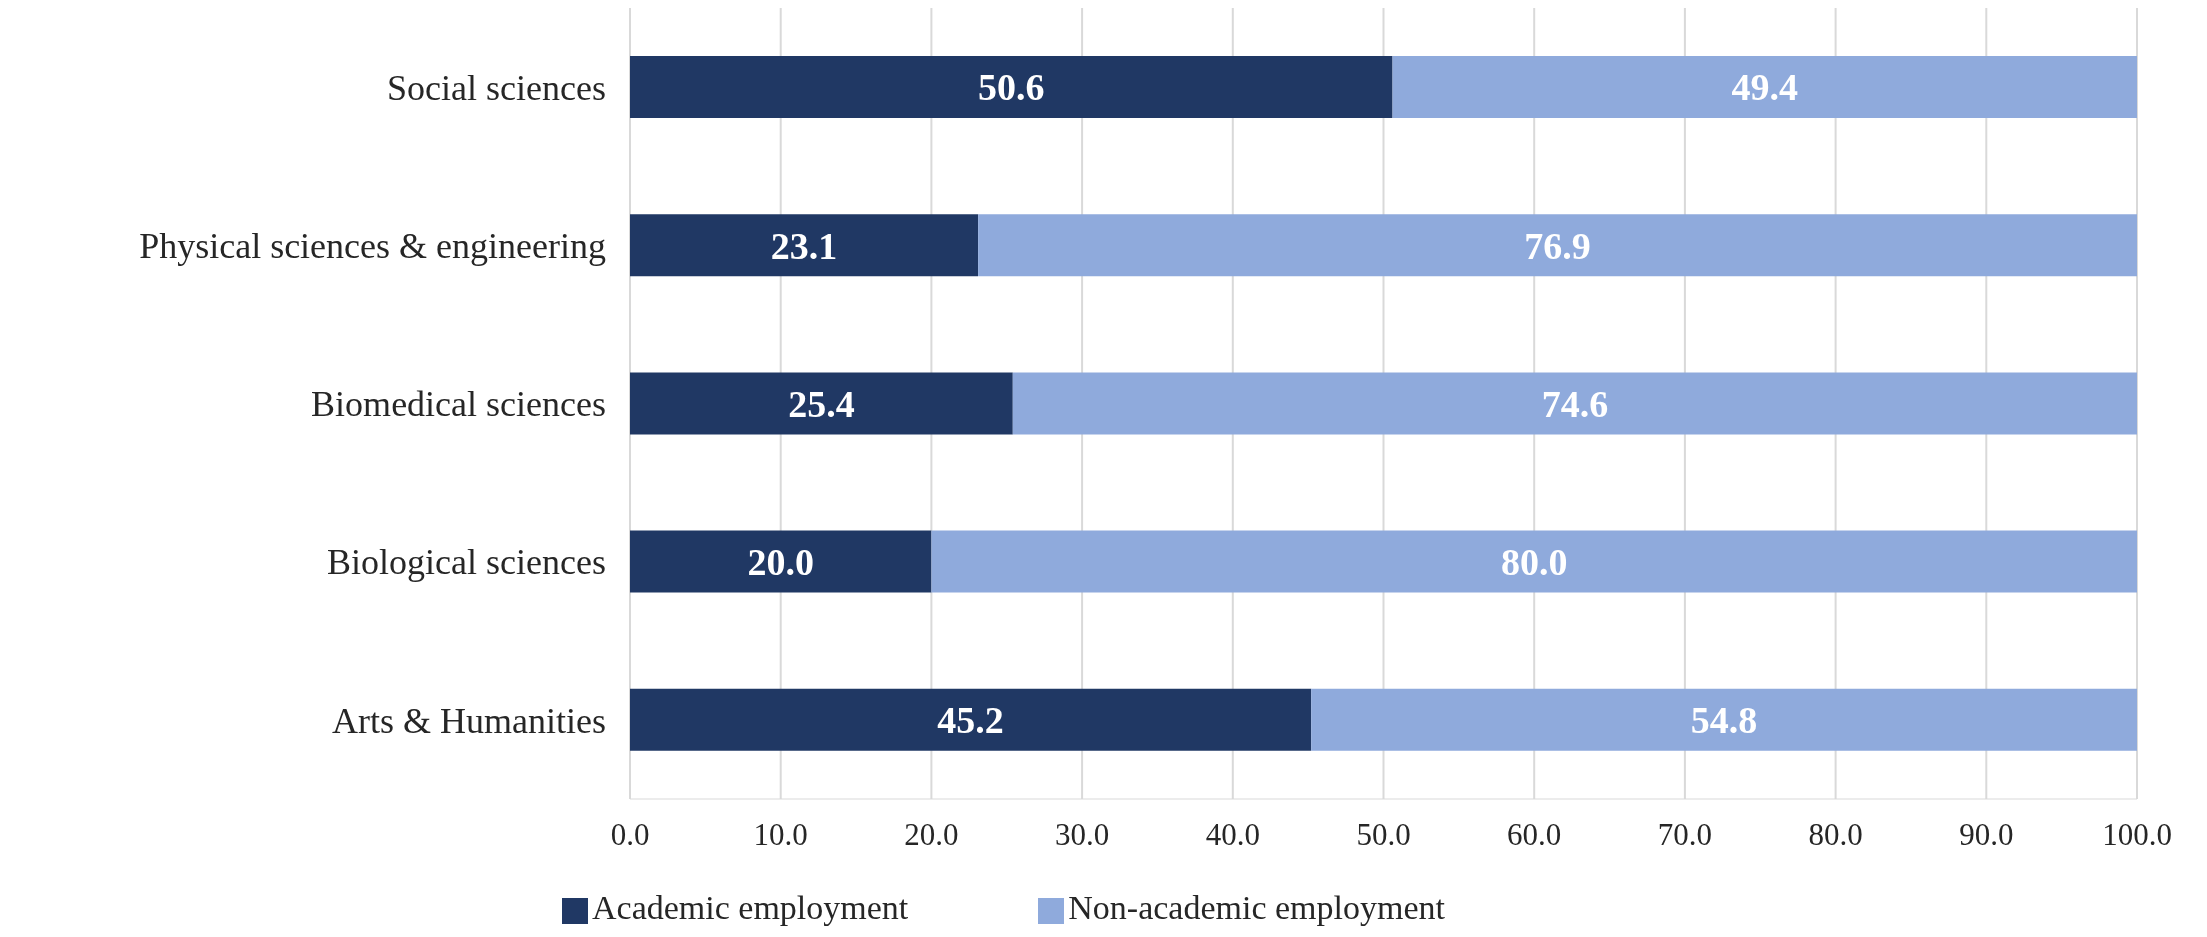 Image resolution: width=2207 pixels, height=937 pixels. I want to click on x-tick-label: 90.0, so click(1986, 835).